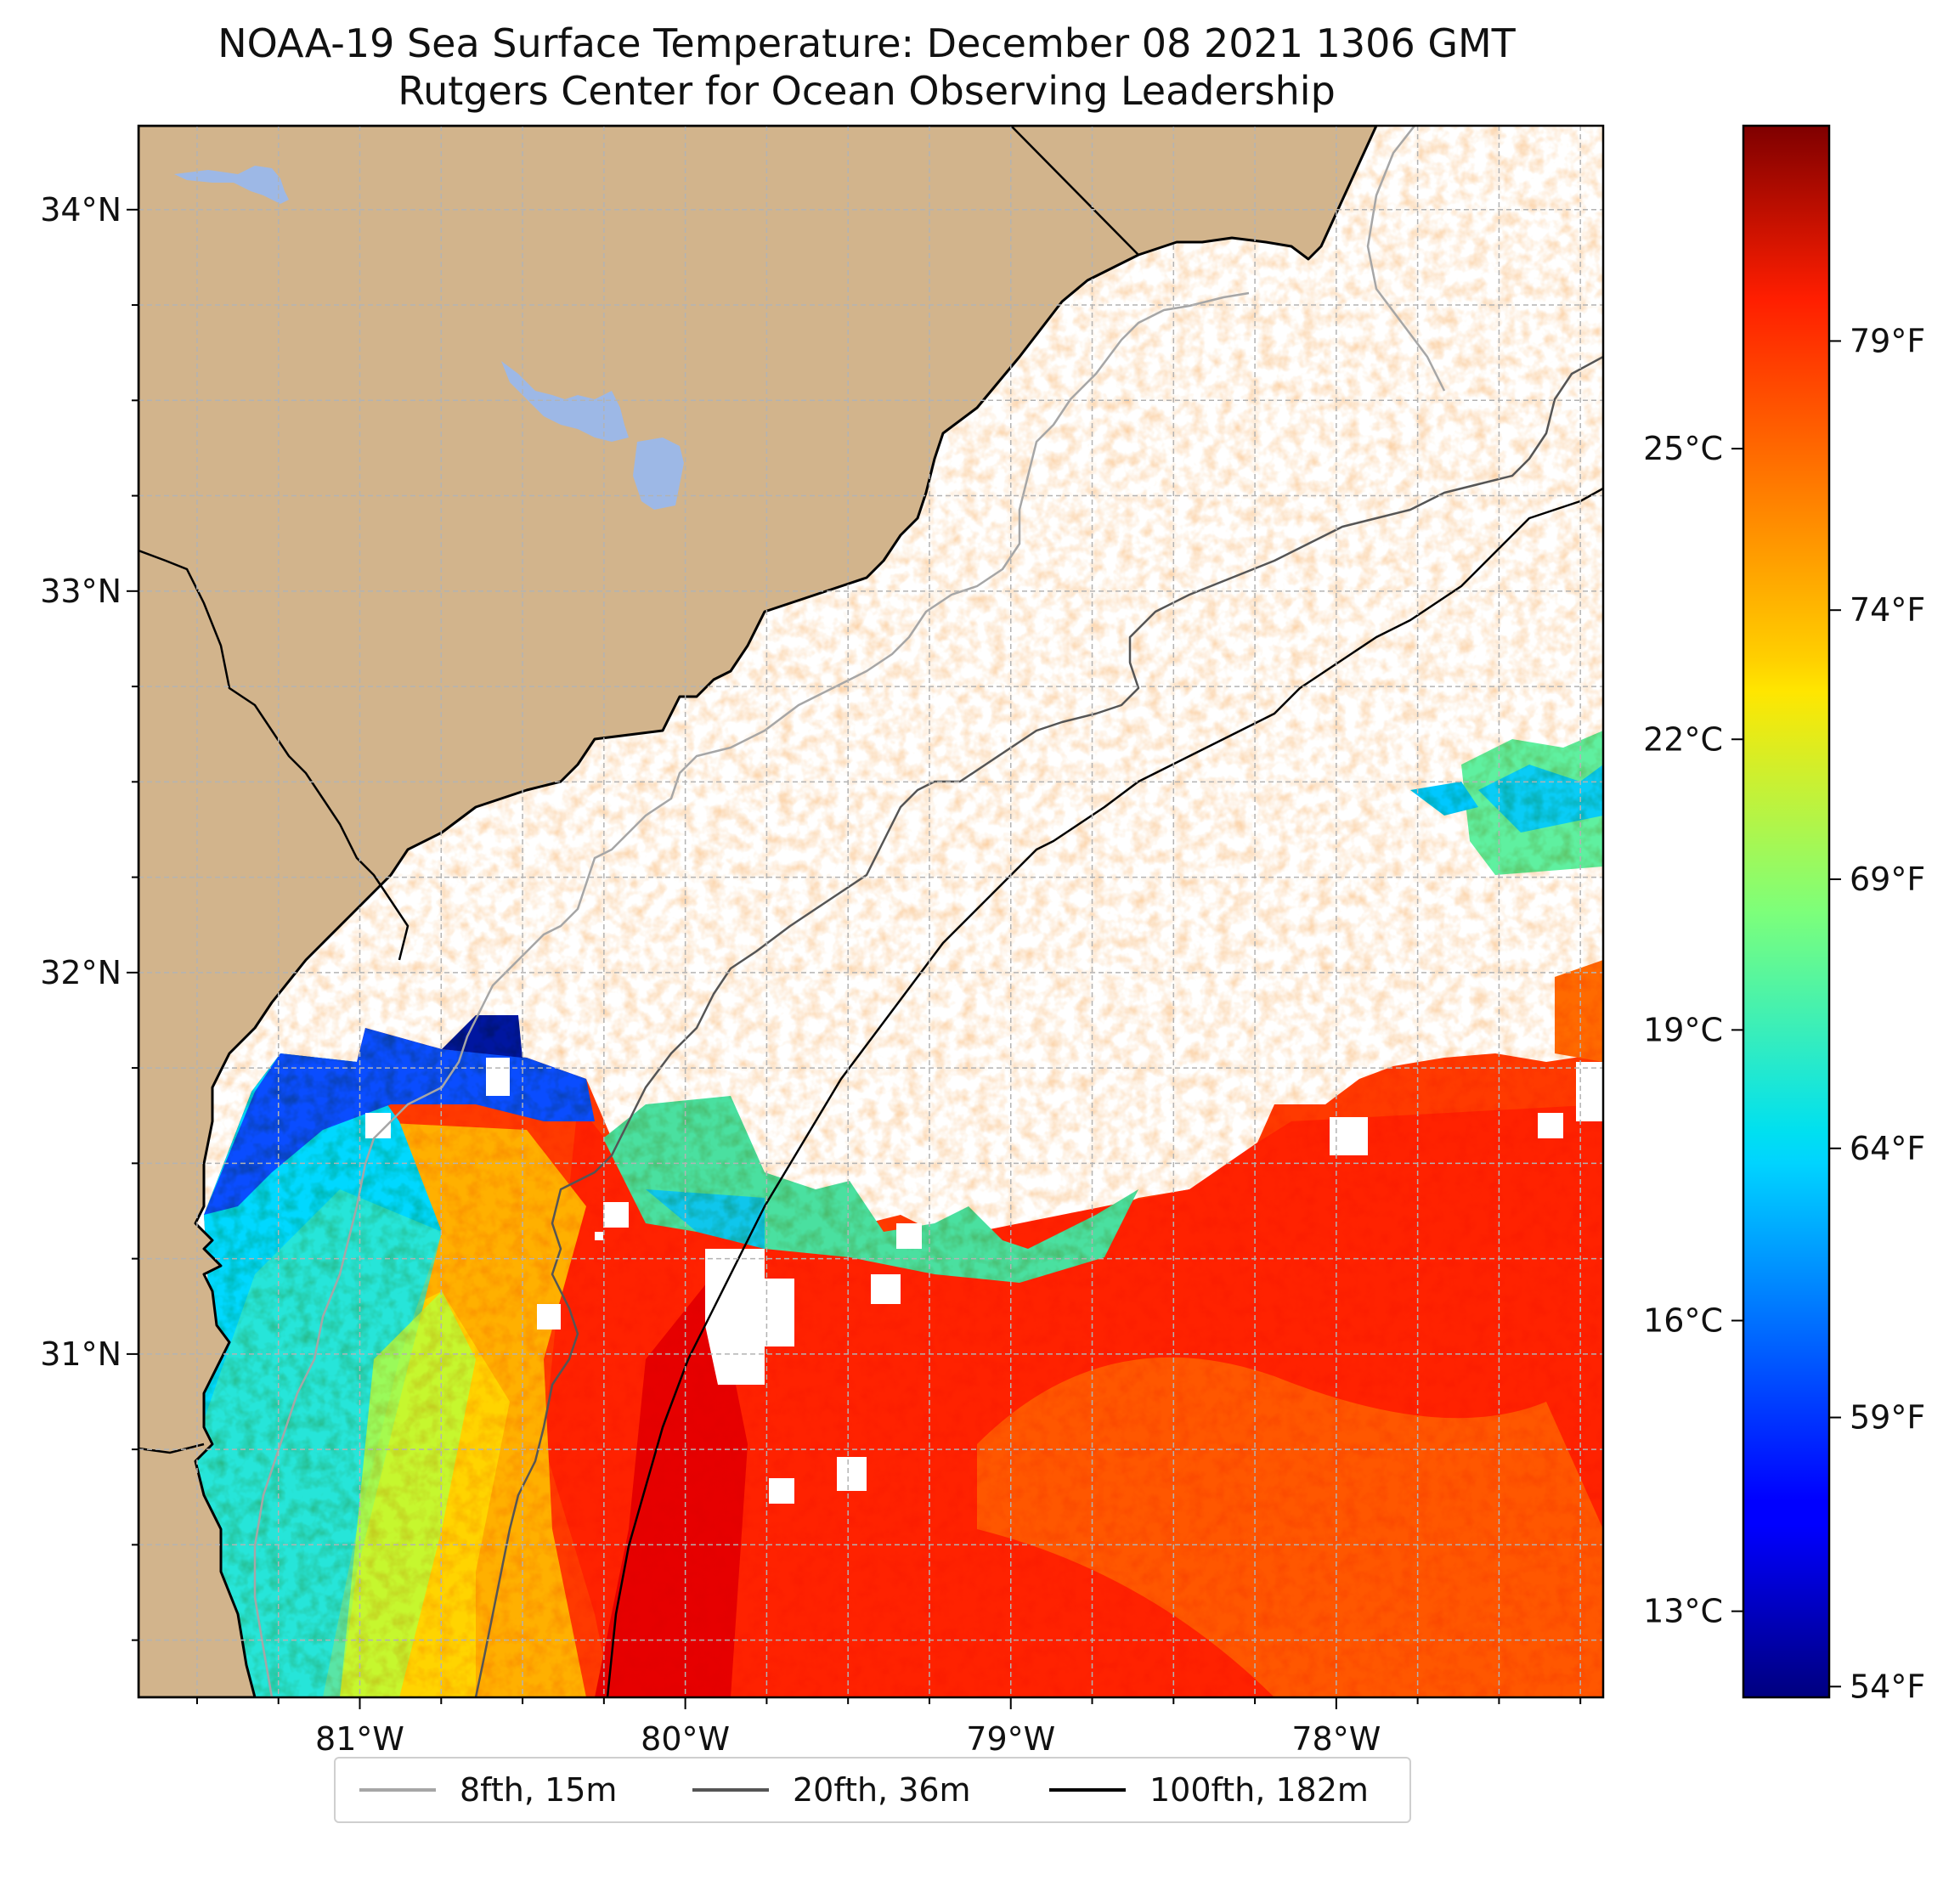  What do you see at coordinates (1787, 911) in the screenshot?
I see `colorbar` at bounding box center [1787, 911].